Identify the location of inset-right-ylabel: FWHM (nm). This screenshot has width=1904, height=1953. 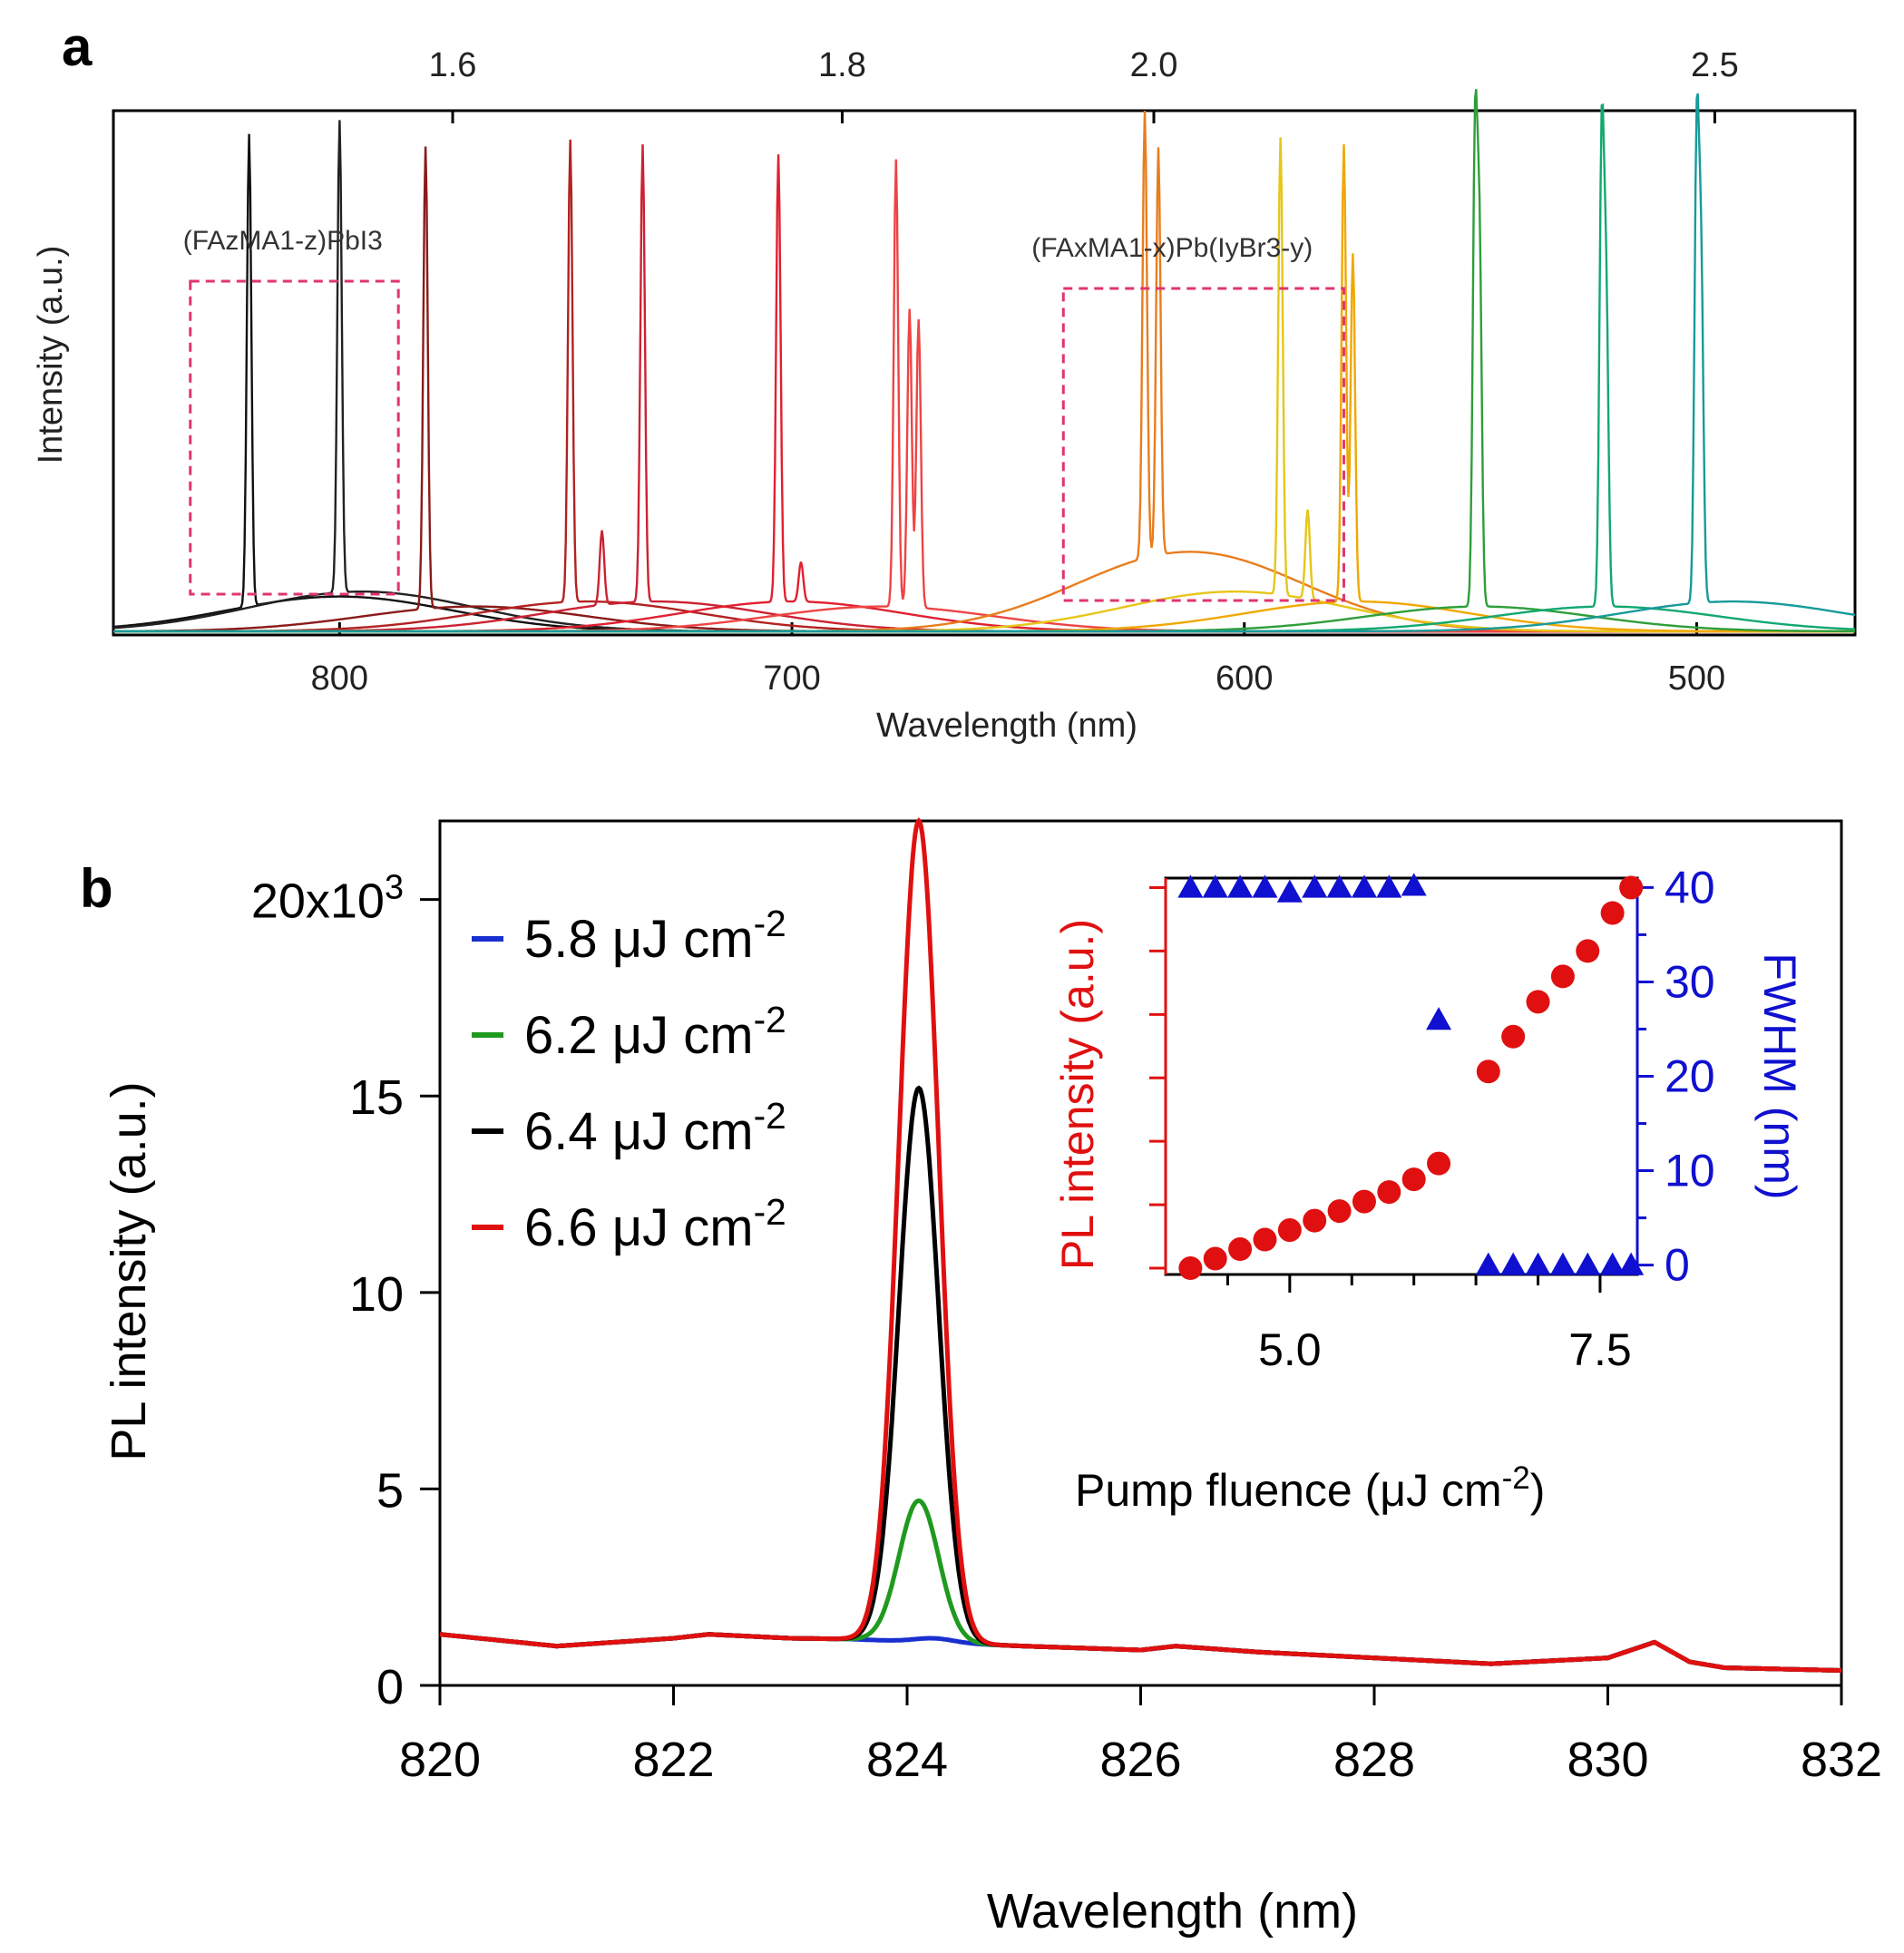
(1780, 1075).